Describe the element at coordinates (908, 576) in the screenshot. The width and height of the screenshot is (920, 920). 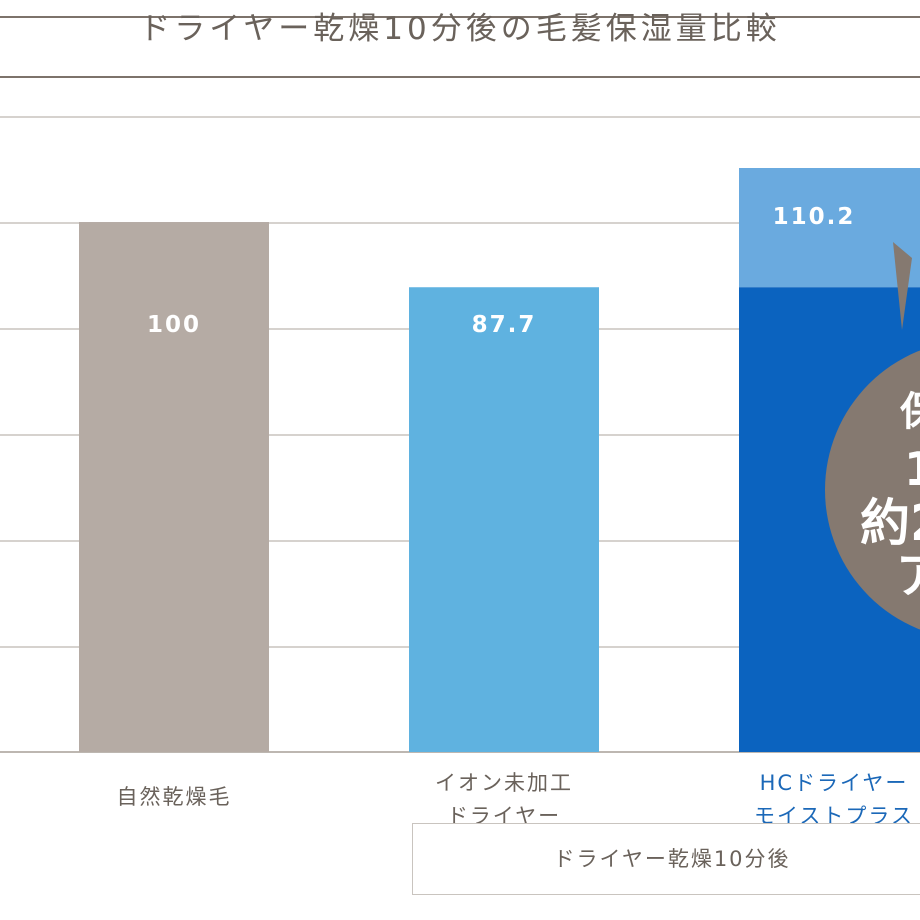
I see `badge-text-line: ア` at that location.